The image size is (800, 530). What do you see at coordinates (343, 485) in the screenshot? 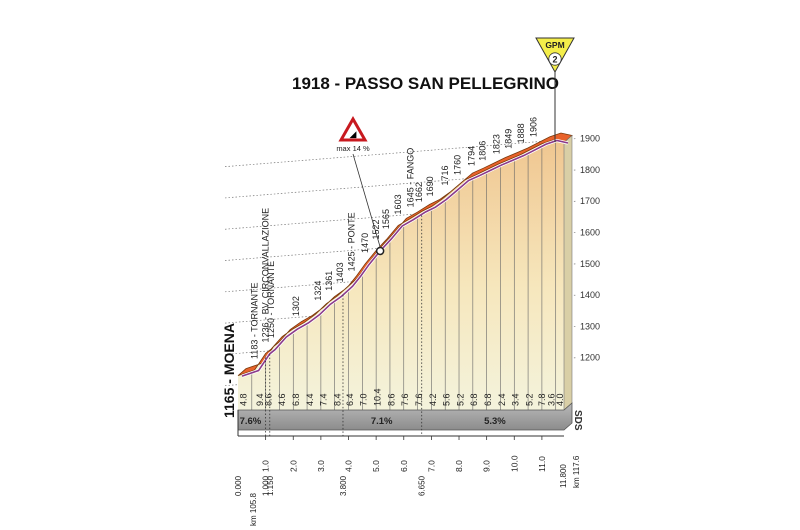
I see `km-marker-label: 3.800` at bounding box center [343, 485].